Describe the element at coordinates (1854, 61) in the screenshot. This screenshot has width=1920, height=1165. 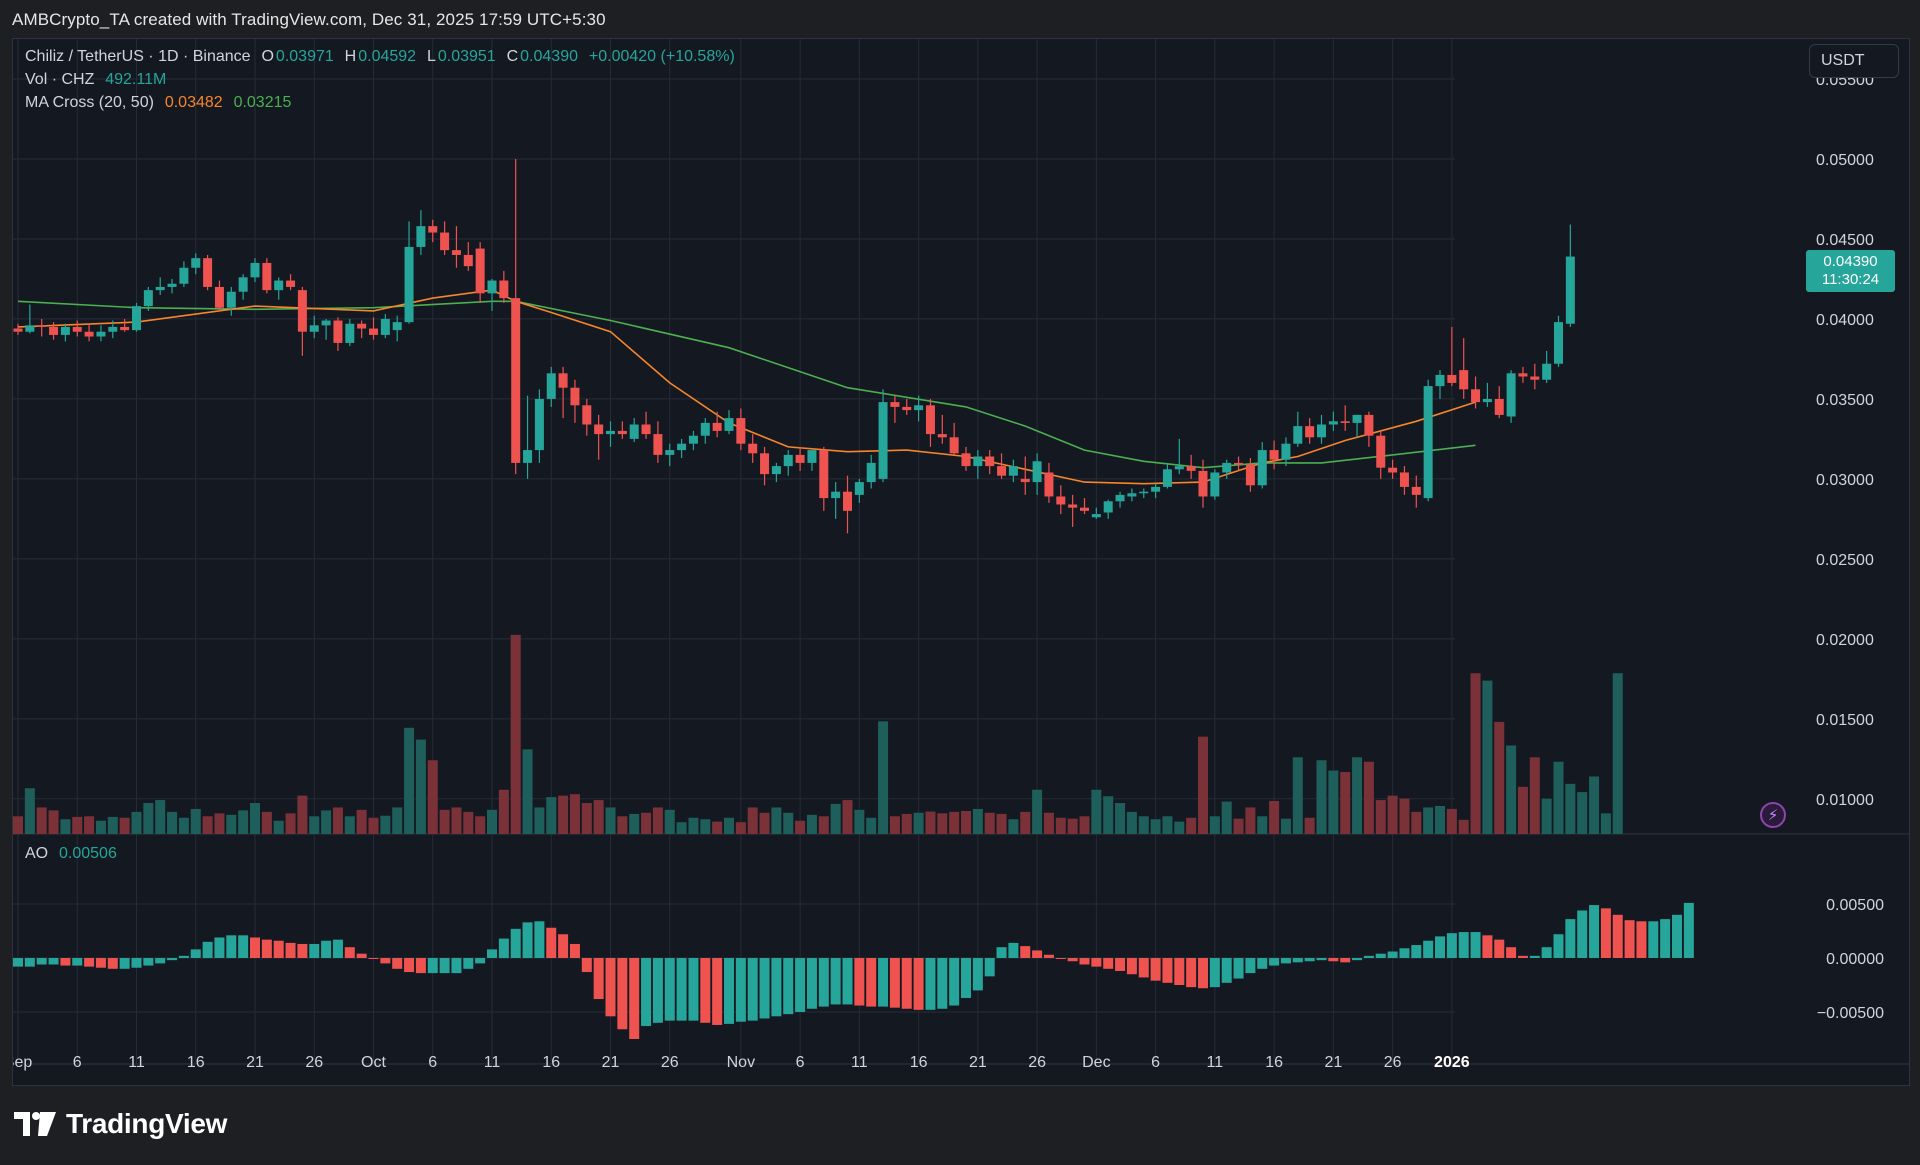
I see `currency-button: USDT` at that location.